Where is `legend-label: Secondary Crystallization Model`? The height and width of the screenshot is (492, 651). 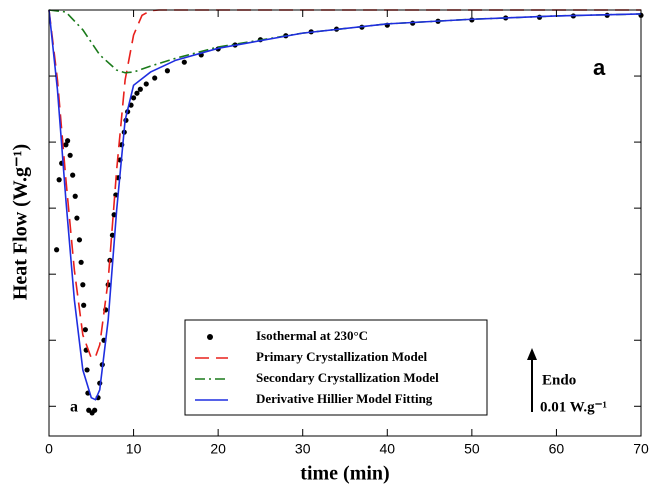 legend-label: Secondary Crystallization Model is located at coordinates (347, 377).